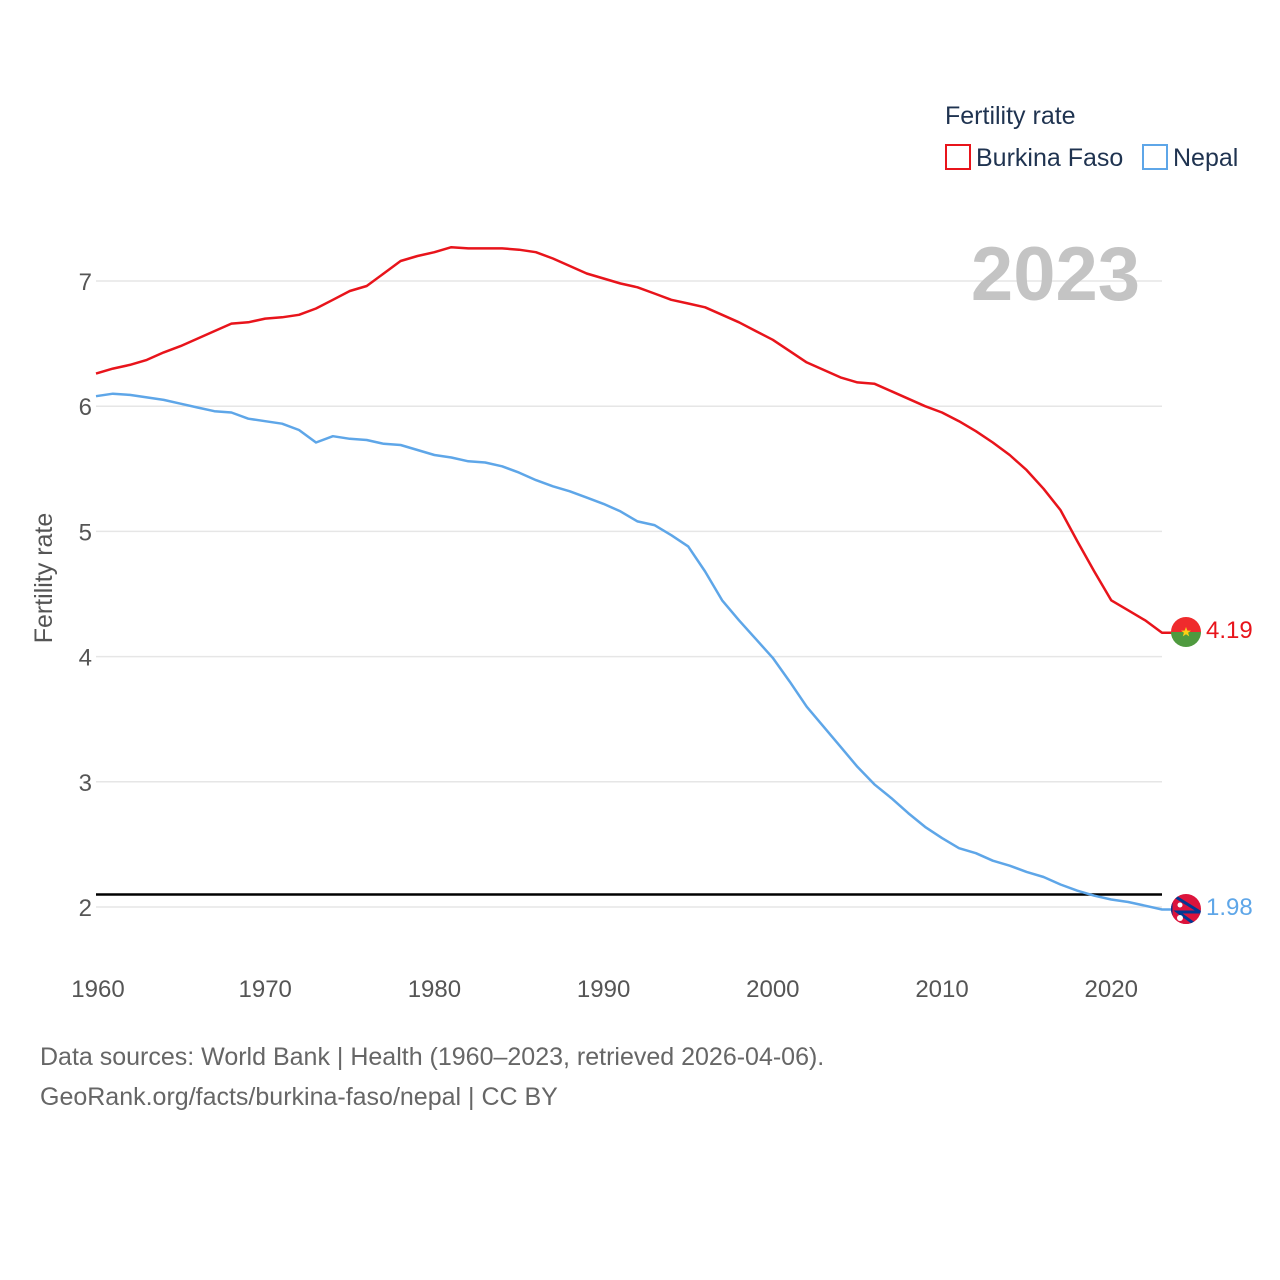 The height and width of the screenshot is (1280, 1280). Describe the element at coordinates (772, 989) in the screenshot. I see `x-tick-2000: 2000` at that location.